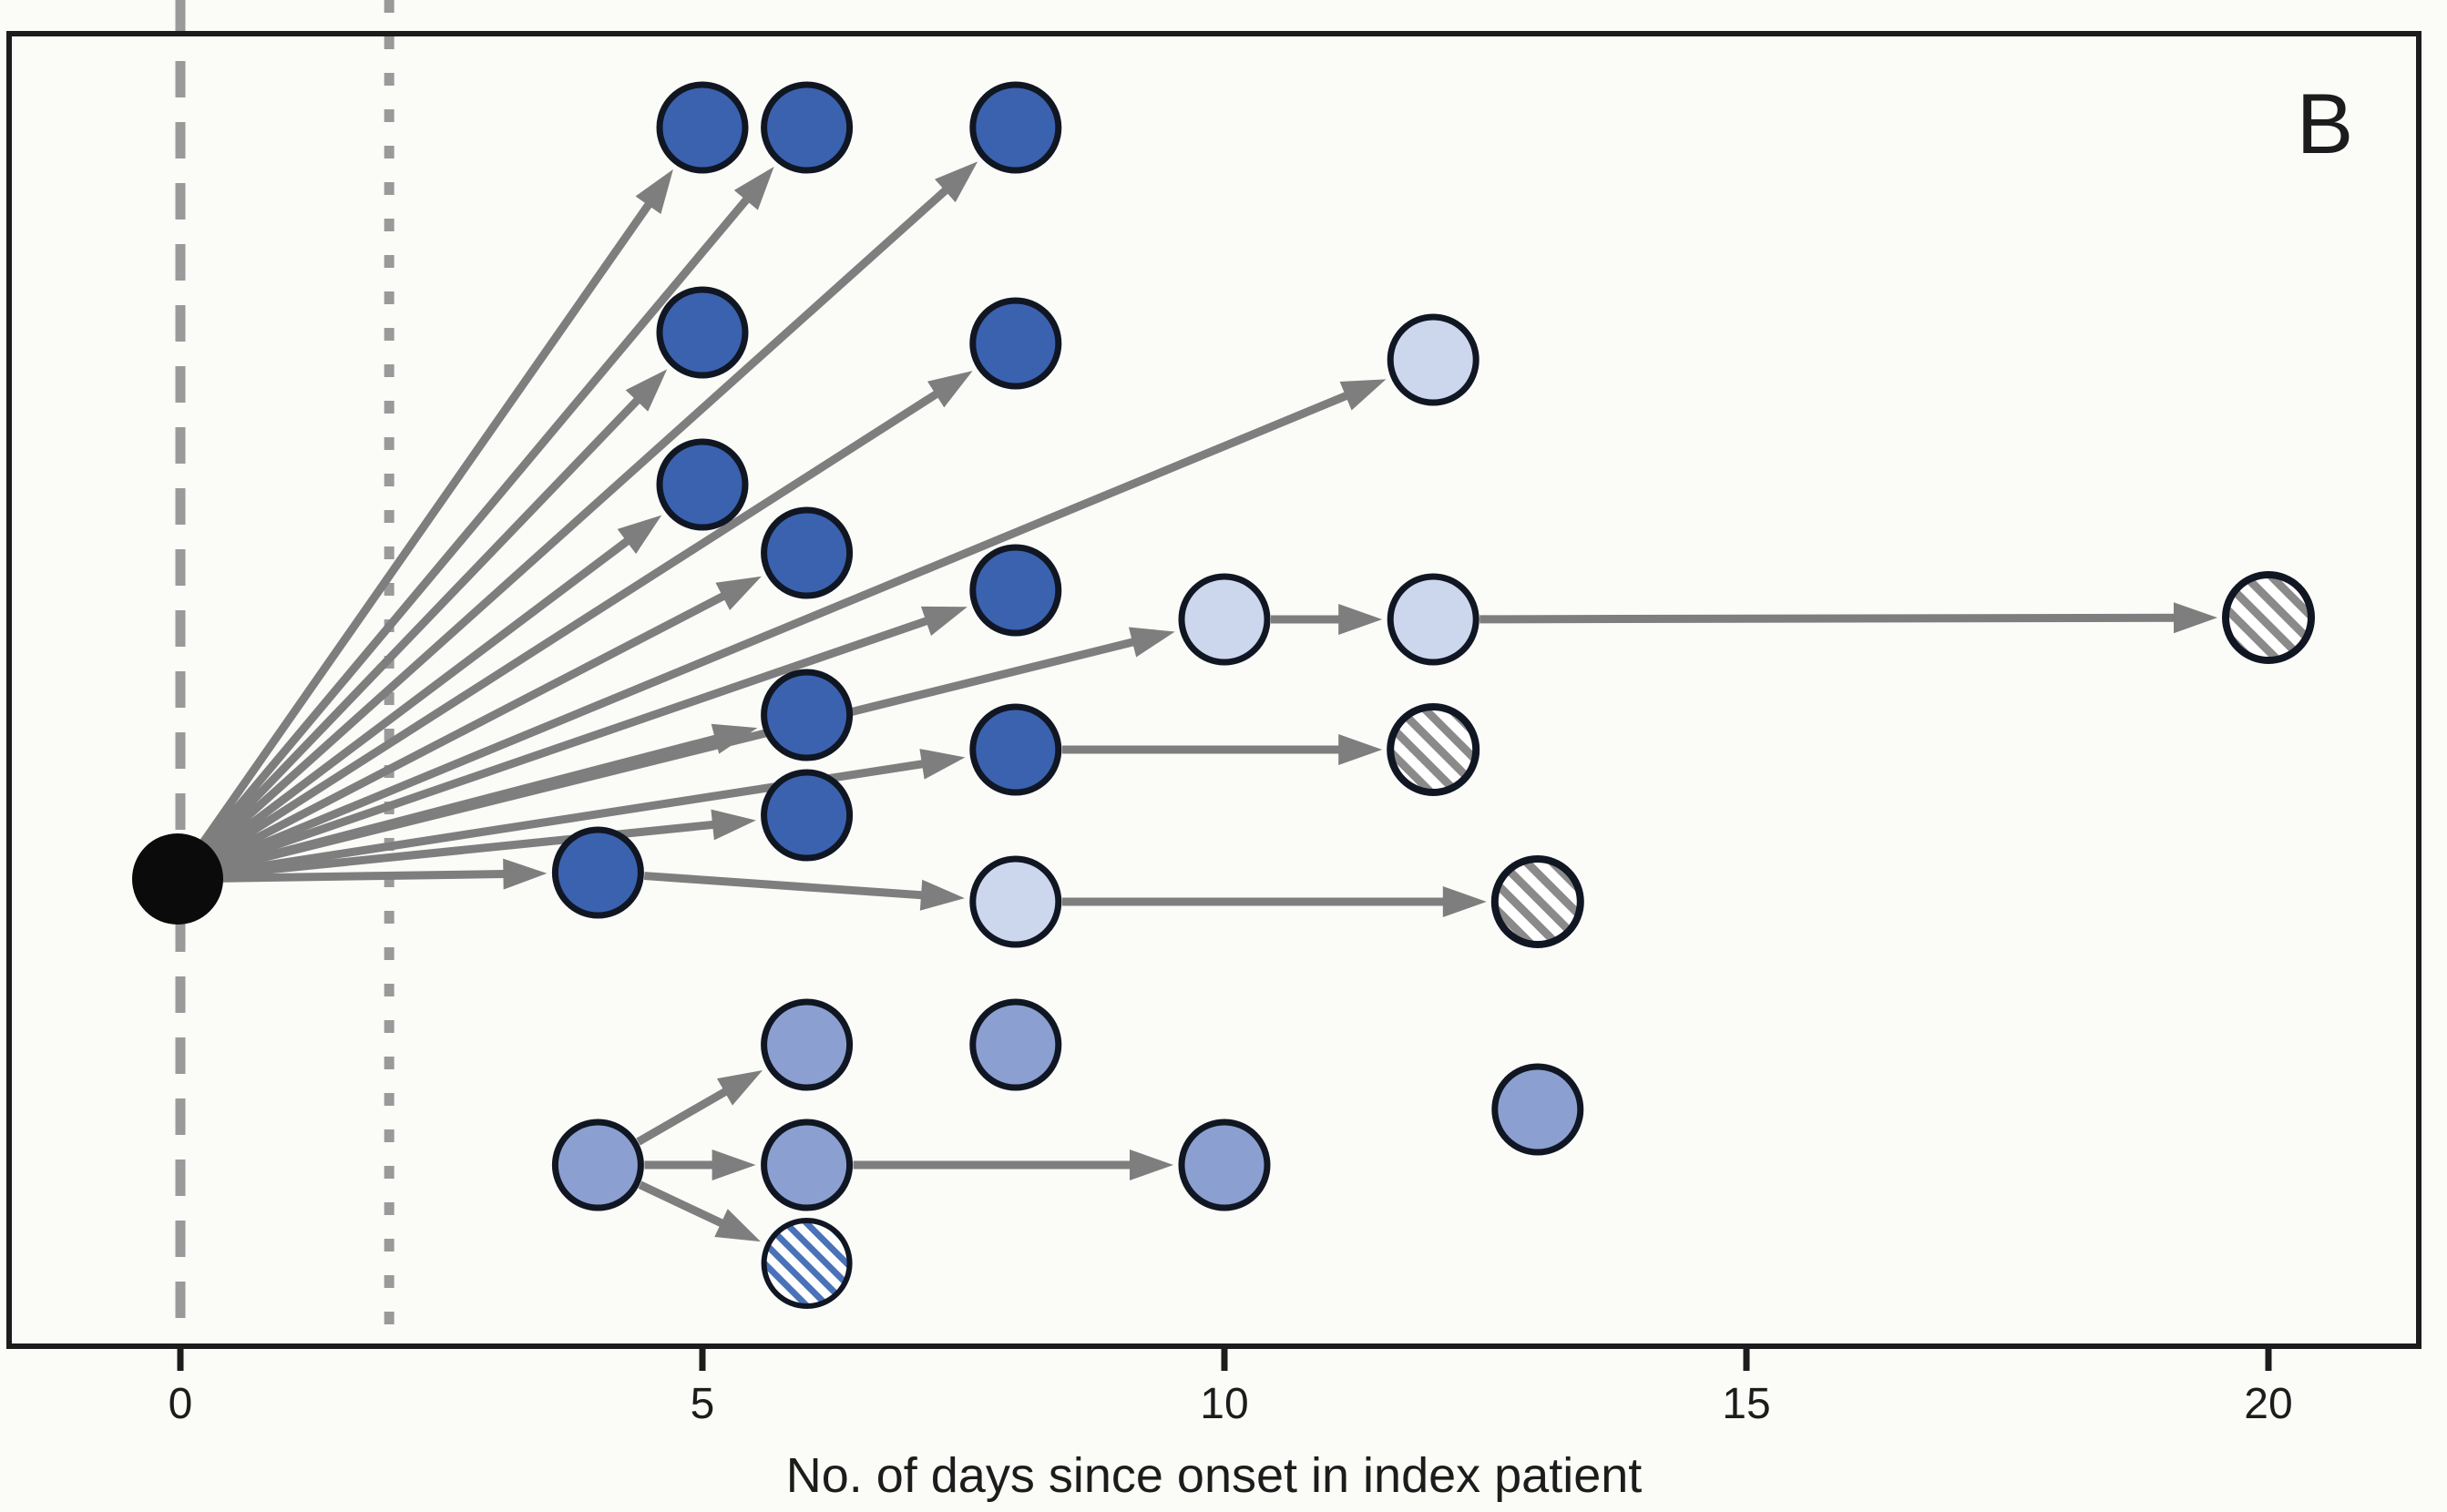  What do you see at coordinates (1224, 1404) in the screenshot?
I see `x-tick-label: 10` at bounding box center [1224, 1404].